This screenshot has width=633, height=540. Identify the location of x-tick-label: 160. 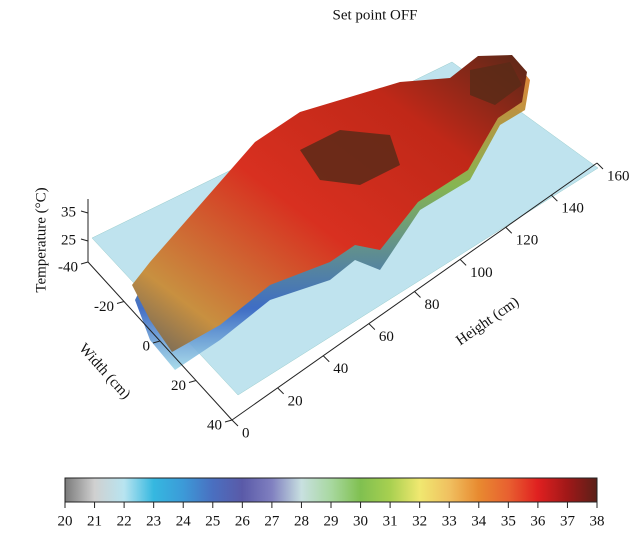
(618, 176).